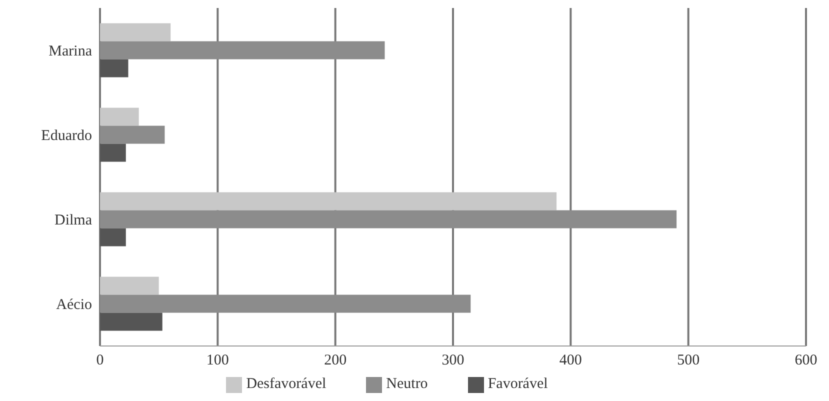  I want to click on y-tick-label: Eduardo, so click(66, 136).